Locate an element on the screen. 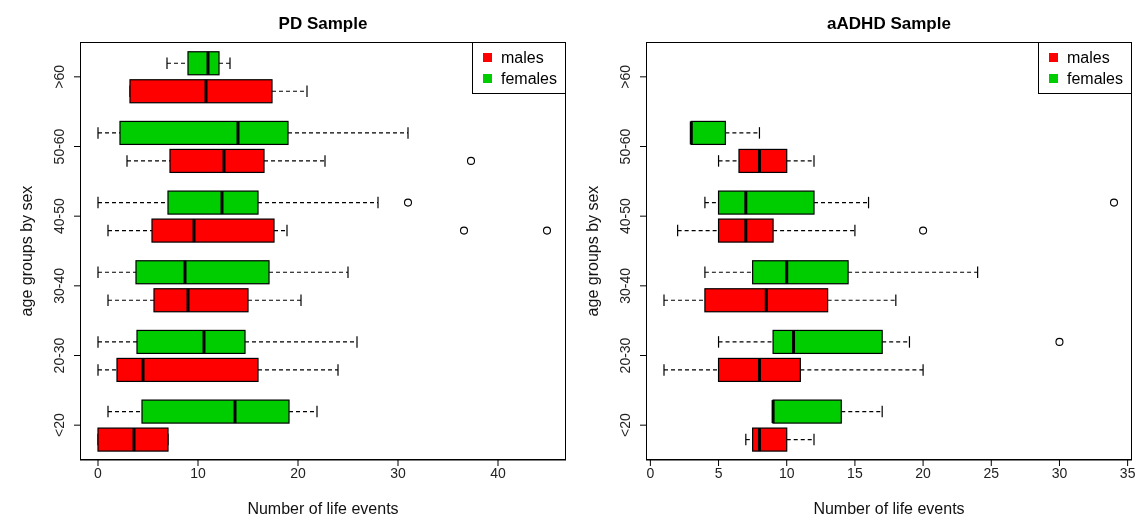 Image resolution: width=1148 pixels, height=528 pixels. x-tick-label: 35 is located at coordinates (1127, 472).